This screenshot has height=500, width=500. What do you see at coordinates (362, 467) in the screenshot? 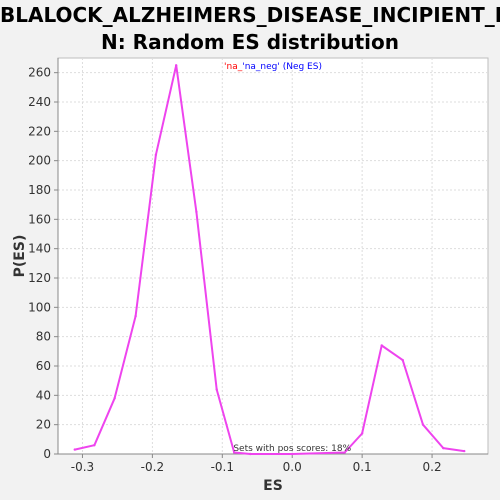
I see `x-tick-label: 0.1` at bounding box center [362, 467].